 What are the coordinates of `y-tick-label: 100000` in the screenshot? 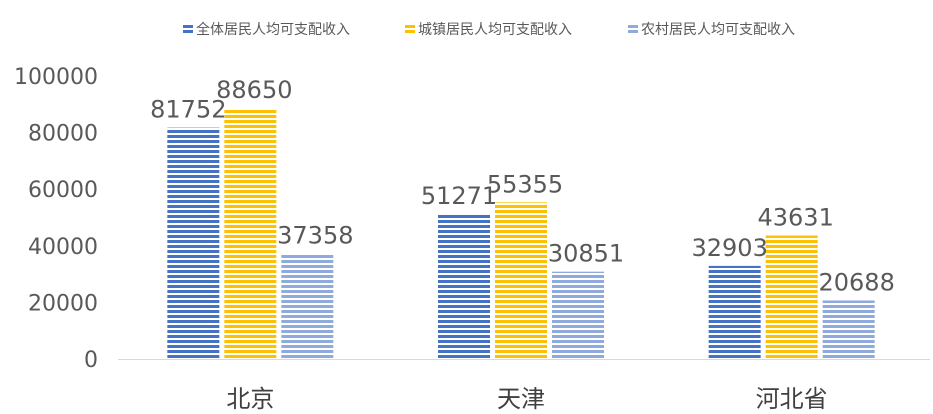 It's located at (56, 77).